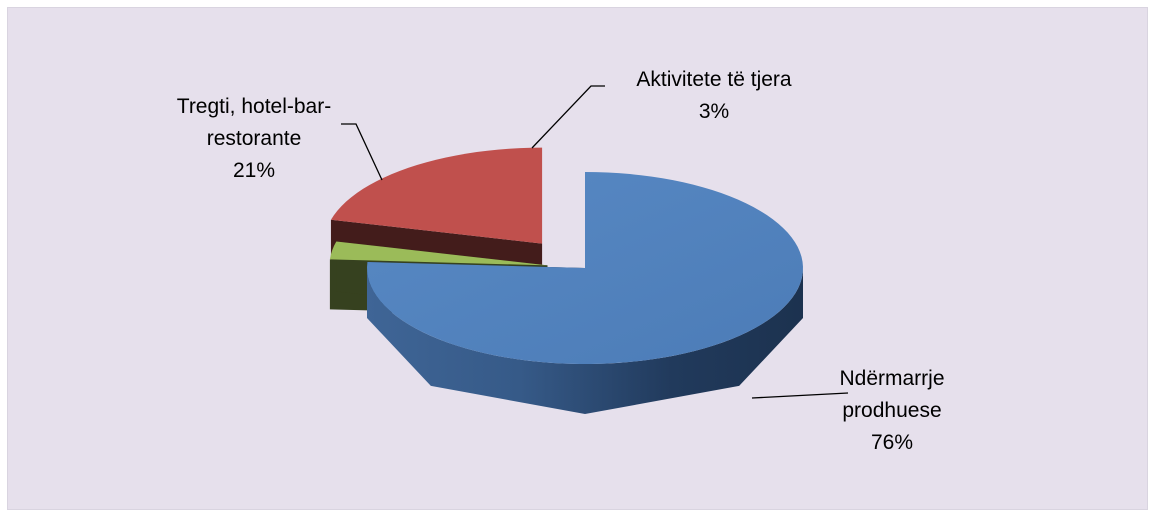 This screenshot has height=517, width=1155. I want to click on slice-category-label: prodhuese, so click(891, 410).